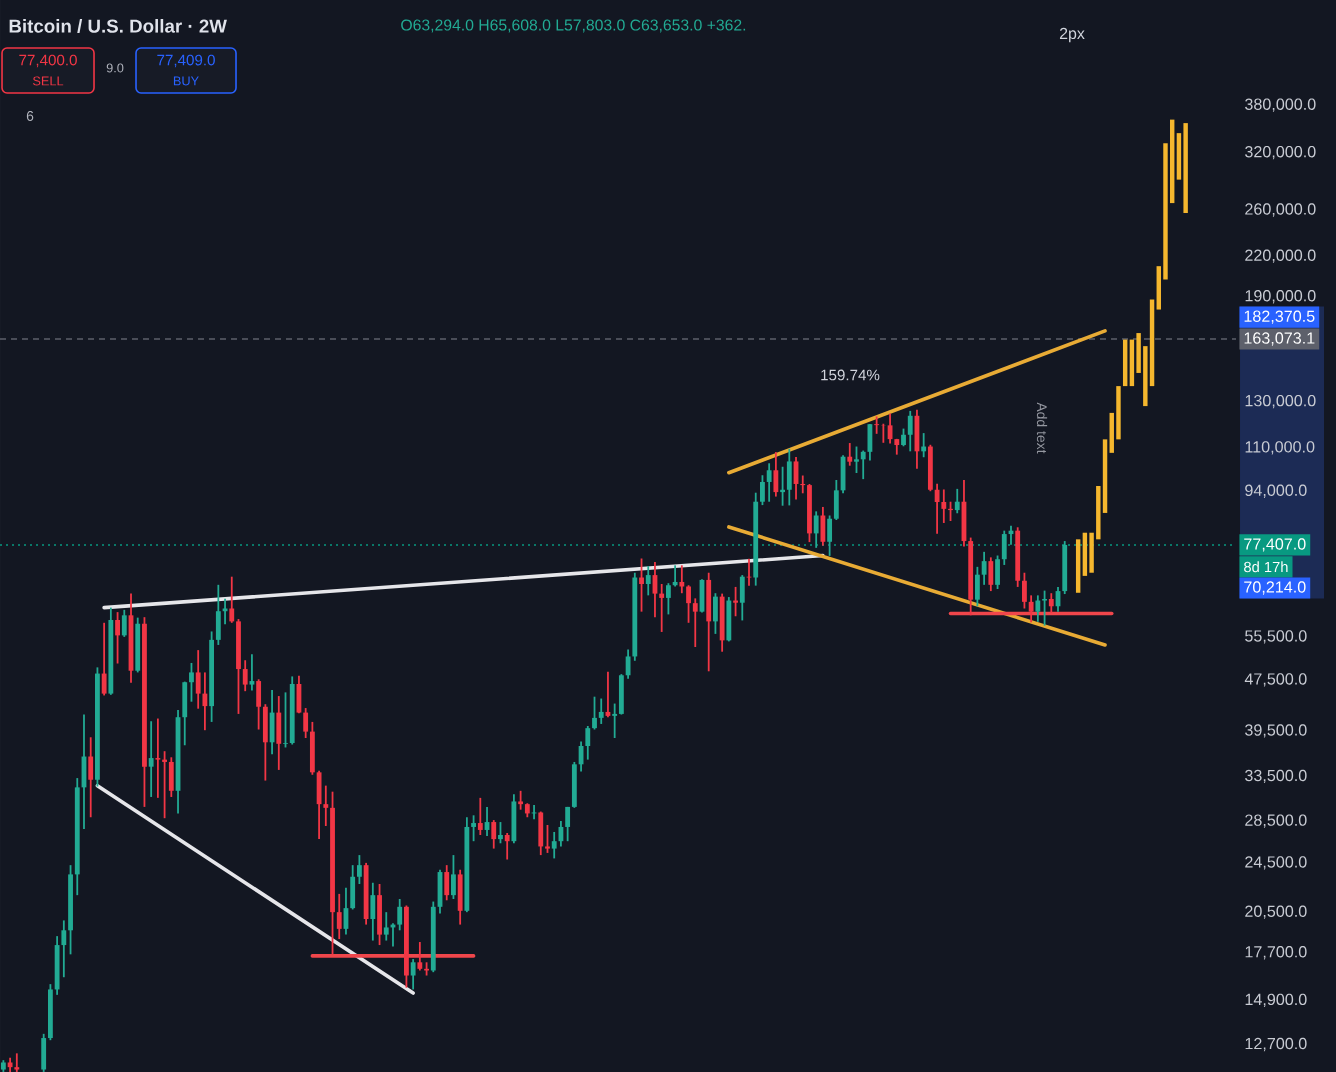 The image size is (1336, 1072). What do you see at coordinates (1280, 297) in the screenshot?
I see `y-tick-label: 190,000.0` at bounding box center [1280, 297].